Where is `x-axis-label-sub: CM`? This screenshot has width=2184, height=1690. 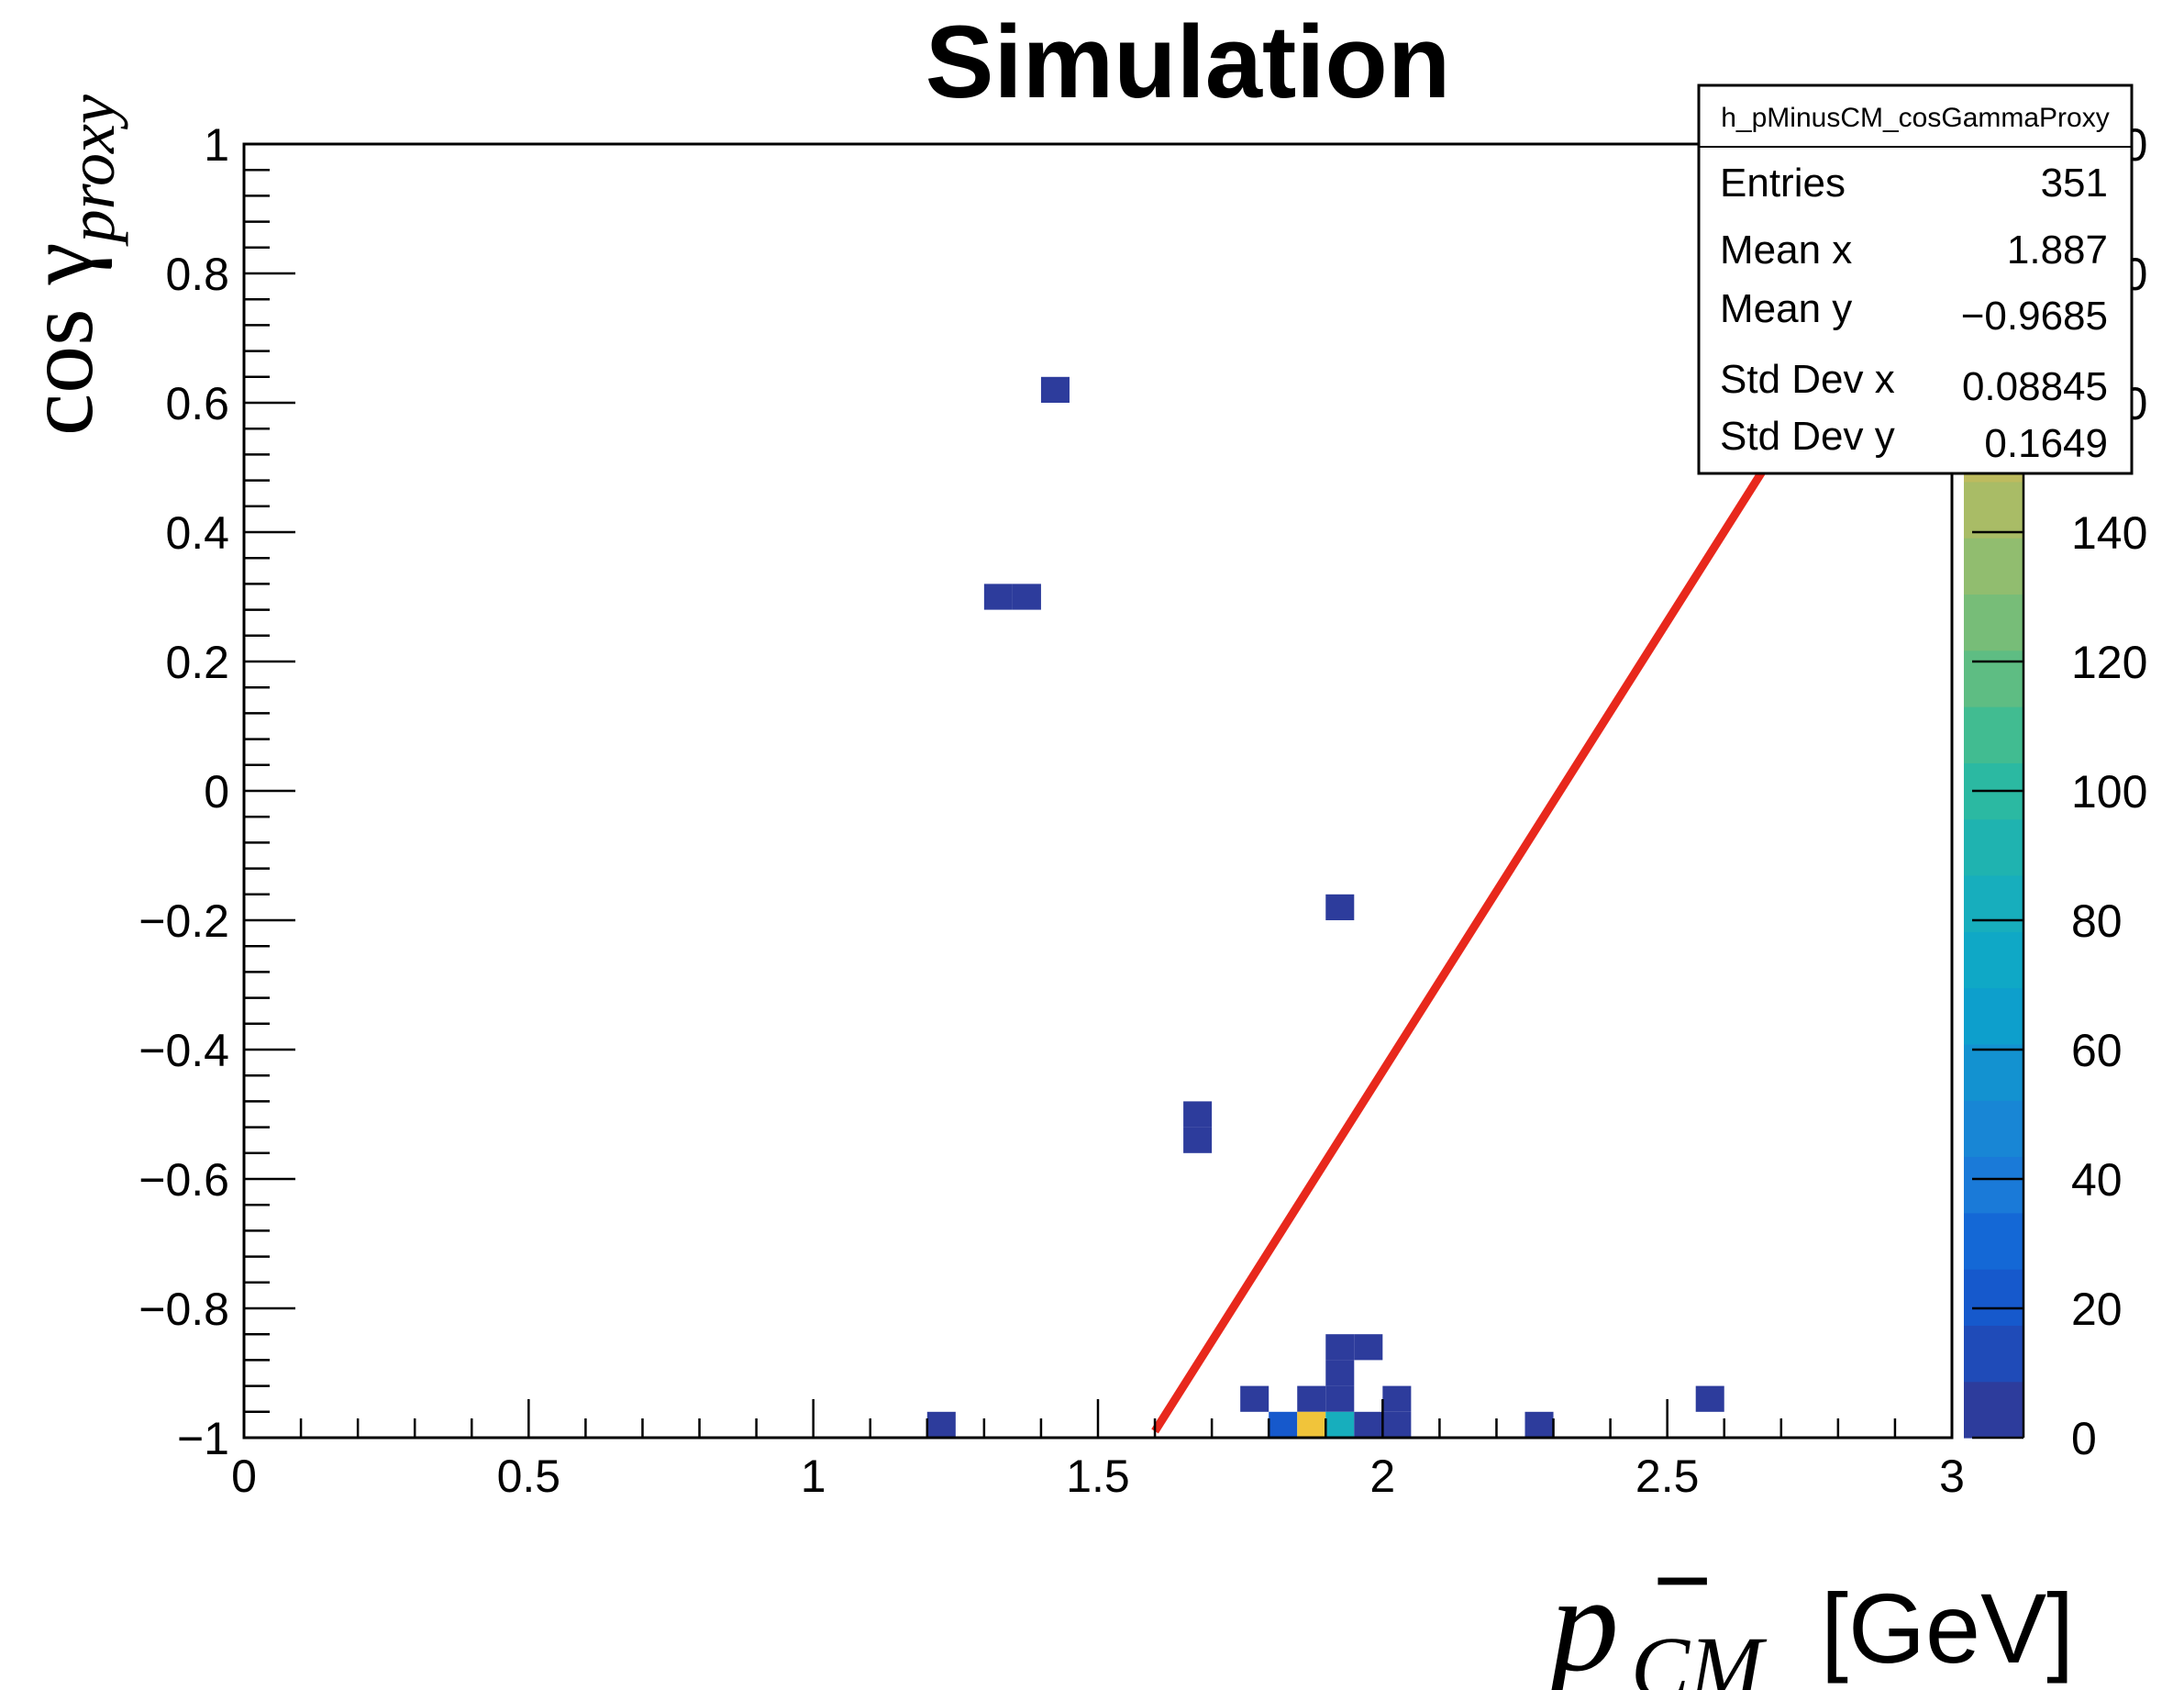 x-axis-label-sub: CM is located at coordinates (1699, 1654).